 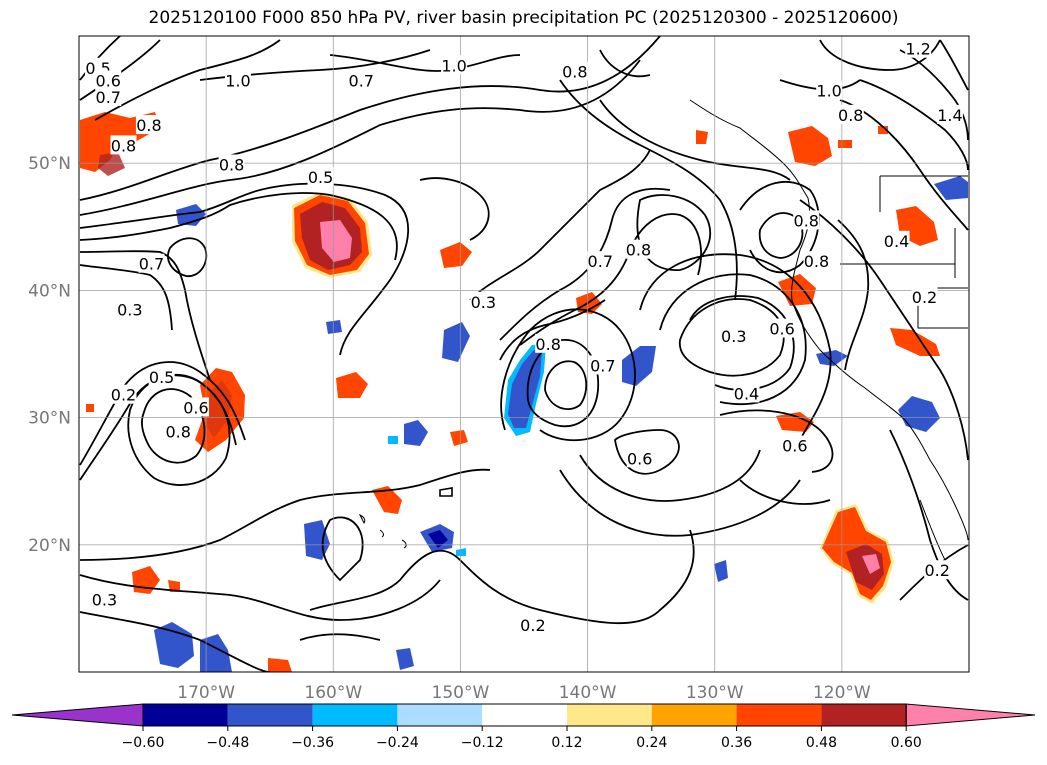 I want to click on colorbar-tick-label: −0.12, so click(x=482, y=743).